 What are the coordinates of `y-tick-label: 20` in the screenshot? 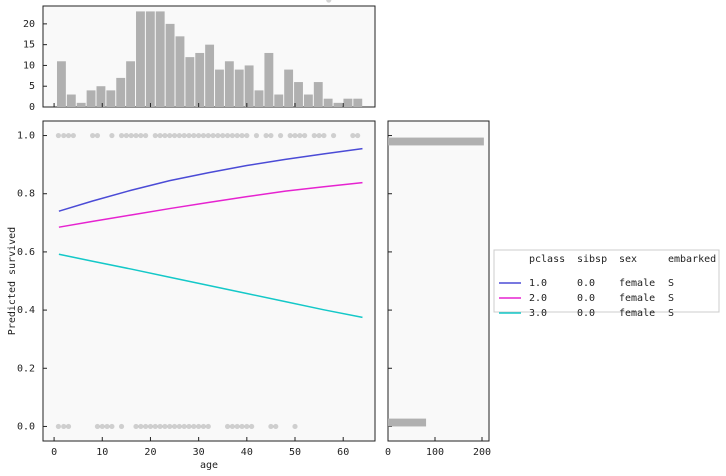 It's located at (29, 24).